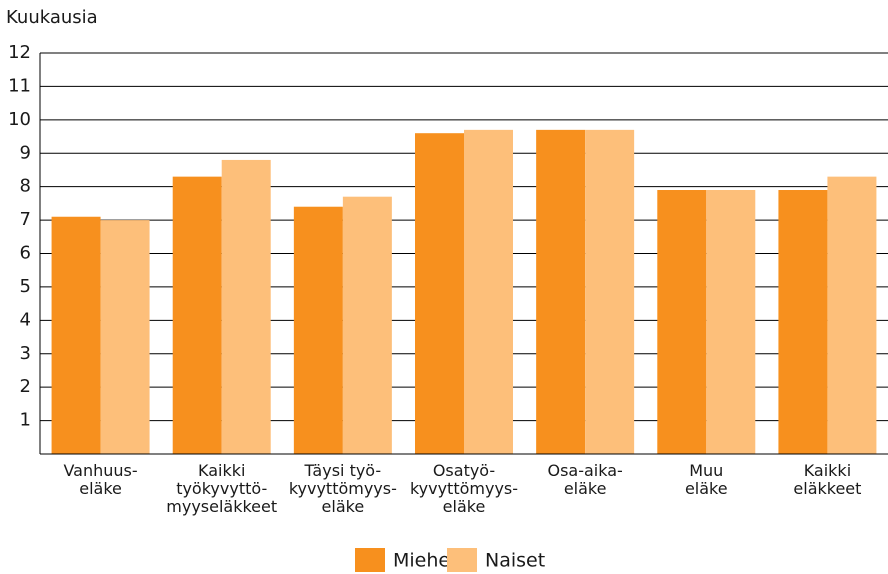 The image size is (888, 574). I want to click on y-tick-label: 6, so click(25, 253).